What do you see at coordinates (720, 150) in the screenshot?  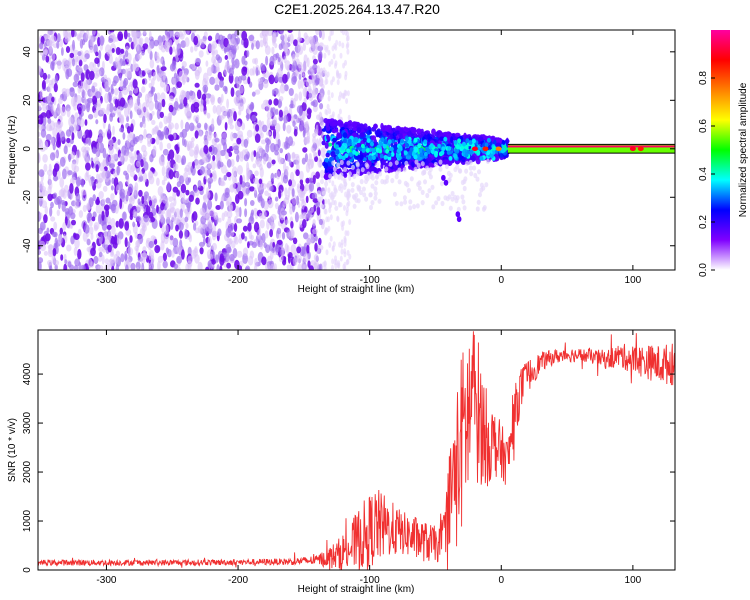 I see `colorbar-gradient` at bounding box center [720, 150].